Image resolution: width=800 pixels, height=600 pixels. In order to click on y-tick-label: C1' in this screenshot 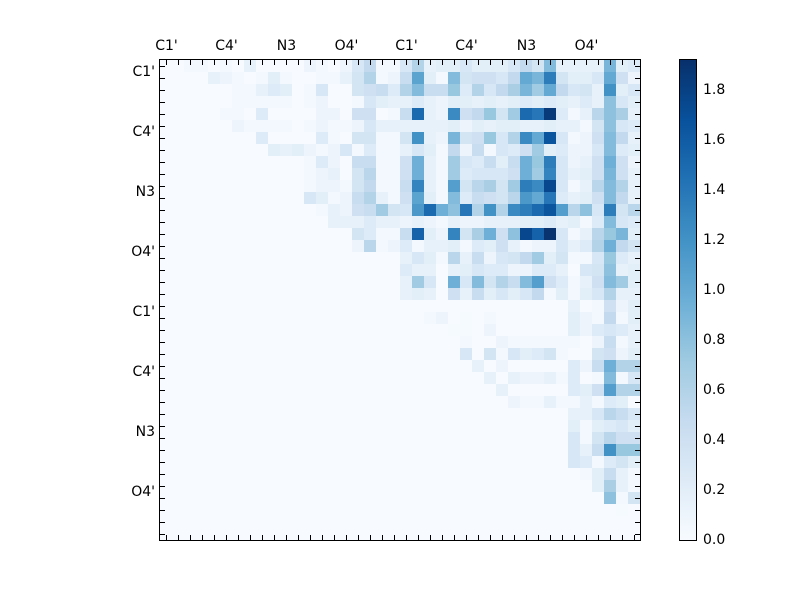, I will do `click(143, 312)`.